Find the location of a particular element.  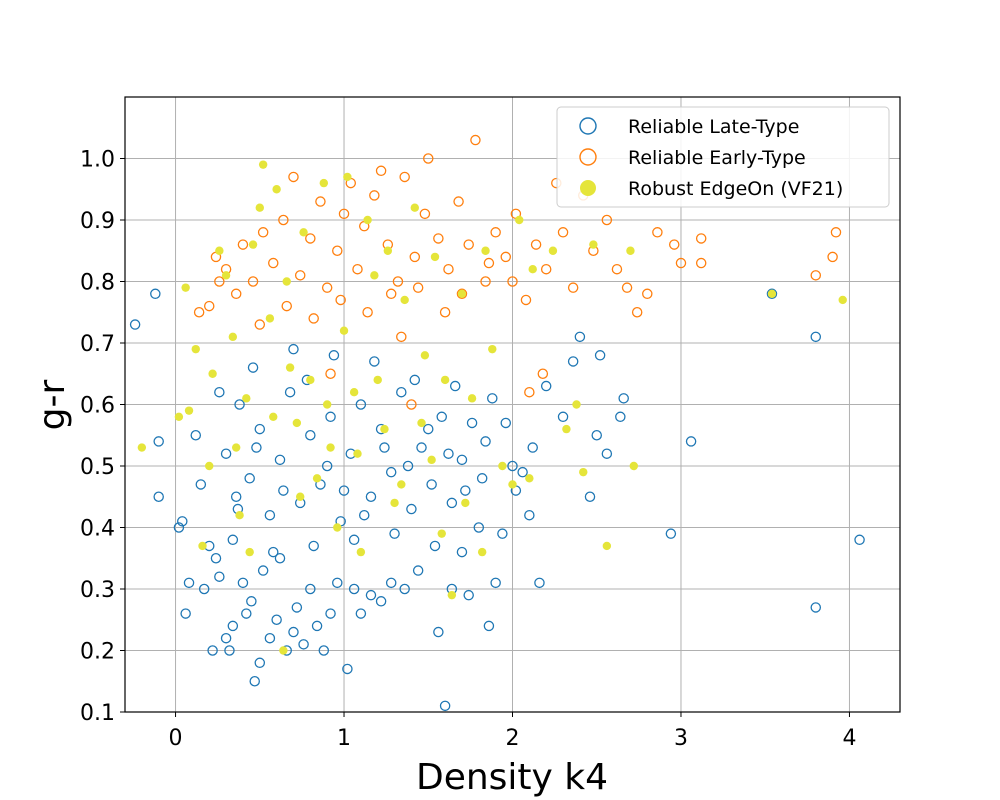

legend-marker is located at coordinates (588, 188).